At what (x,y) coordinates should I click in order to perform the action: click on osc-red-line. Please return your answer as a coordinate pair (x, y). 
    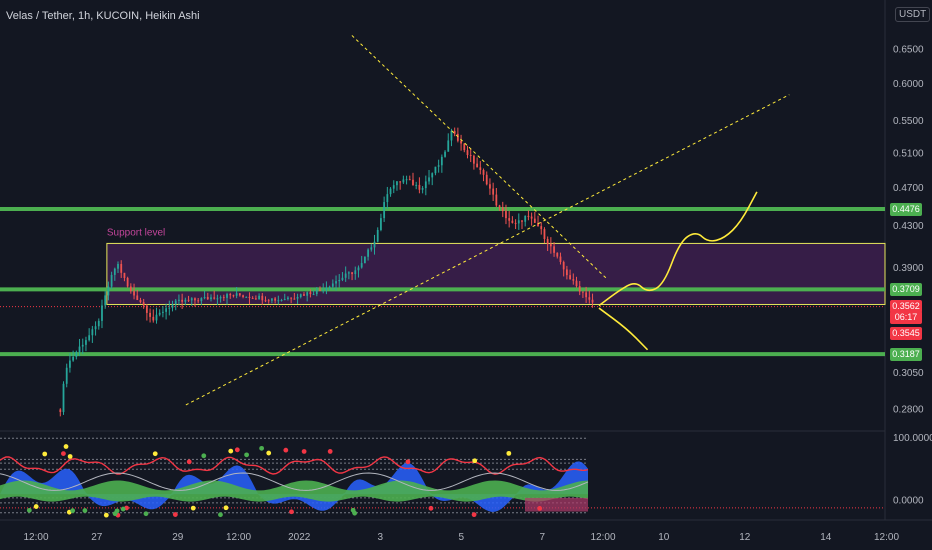
    Looking at the image, I should click on (294, 465).